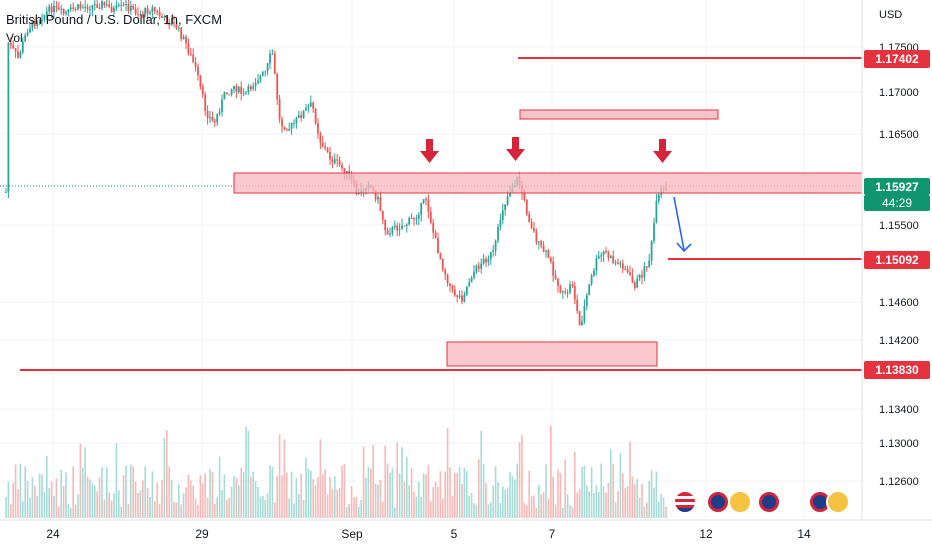 The width and height of the screenshot is (932, 550). I want to click on us-flag-icon, so click(685, 502).